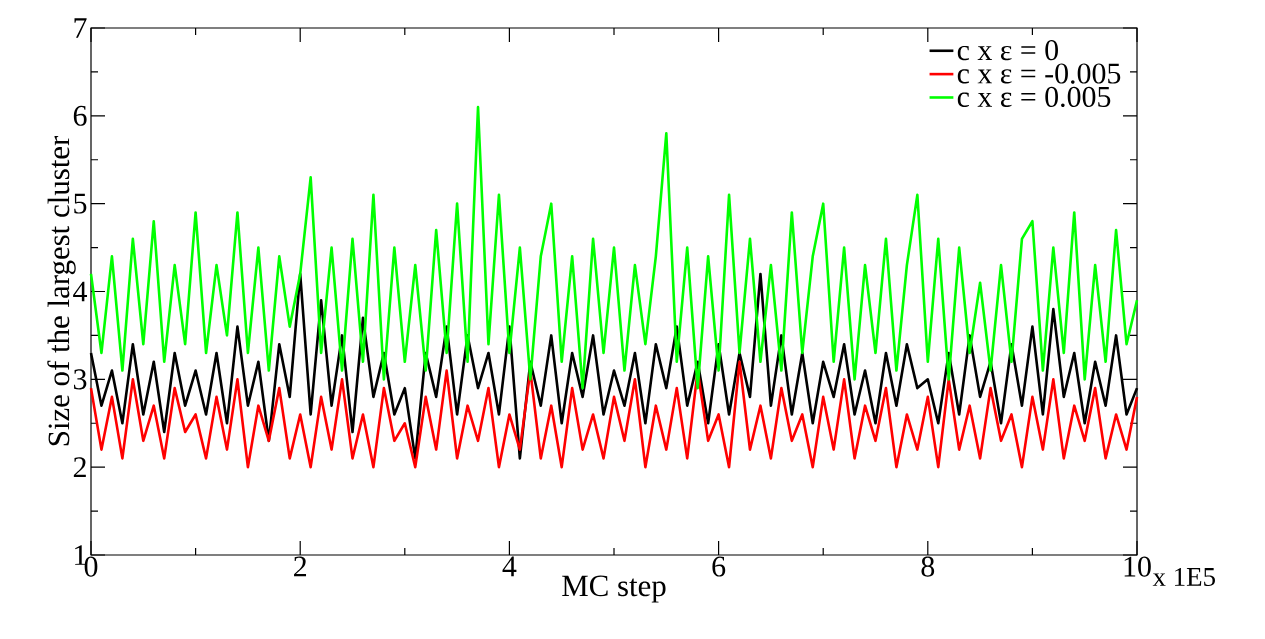  I want to click on x-tick-label: 10, so click(1137, 566).